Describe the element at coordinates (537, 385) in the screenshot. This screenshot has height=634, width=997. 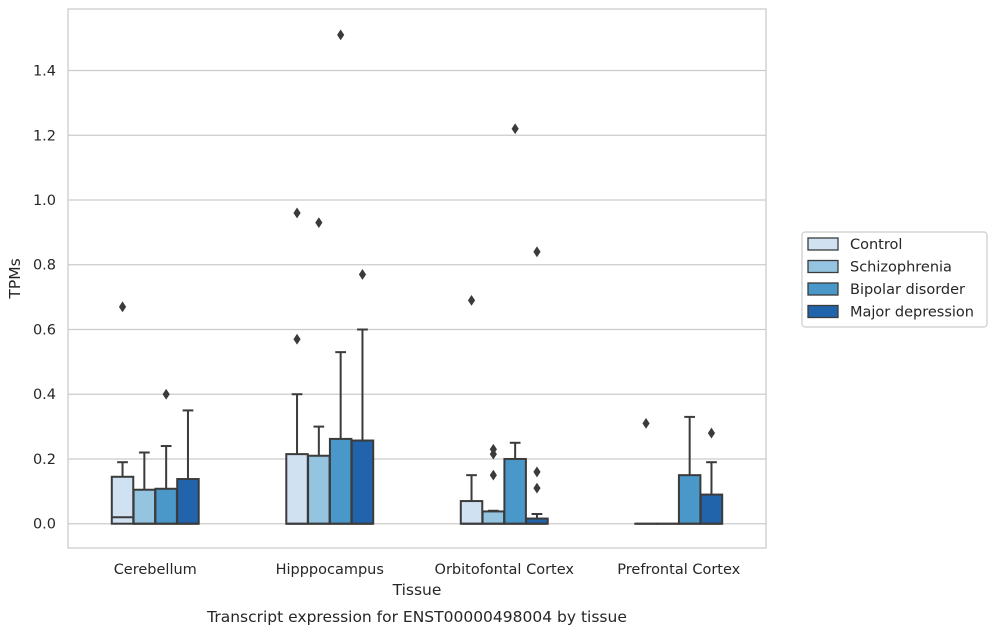
I see `box-major-depression-orbitofontal-cortex` at that location.